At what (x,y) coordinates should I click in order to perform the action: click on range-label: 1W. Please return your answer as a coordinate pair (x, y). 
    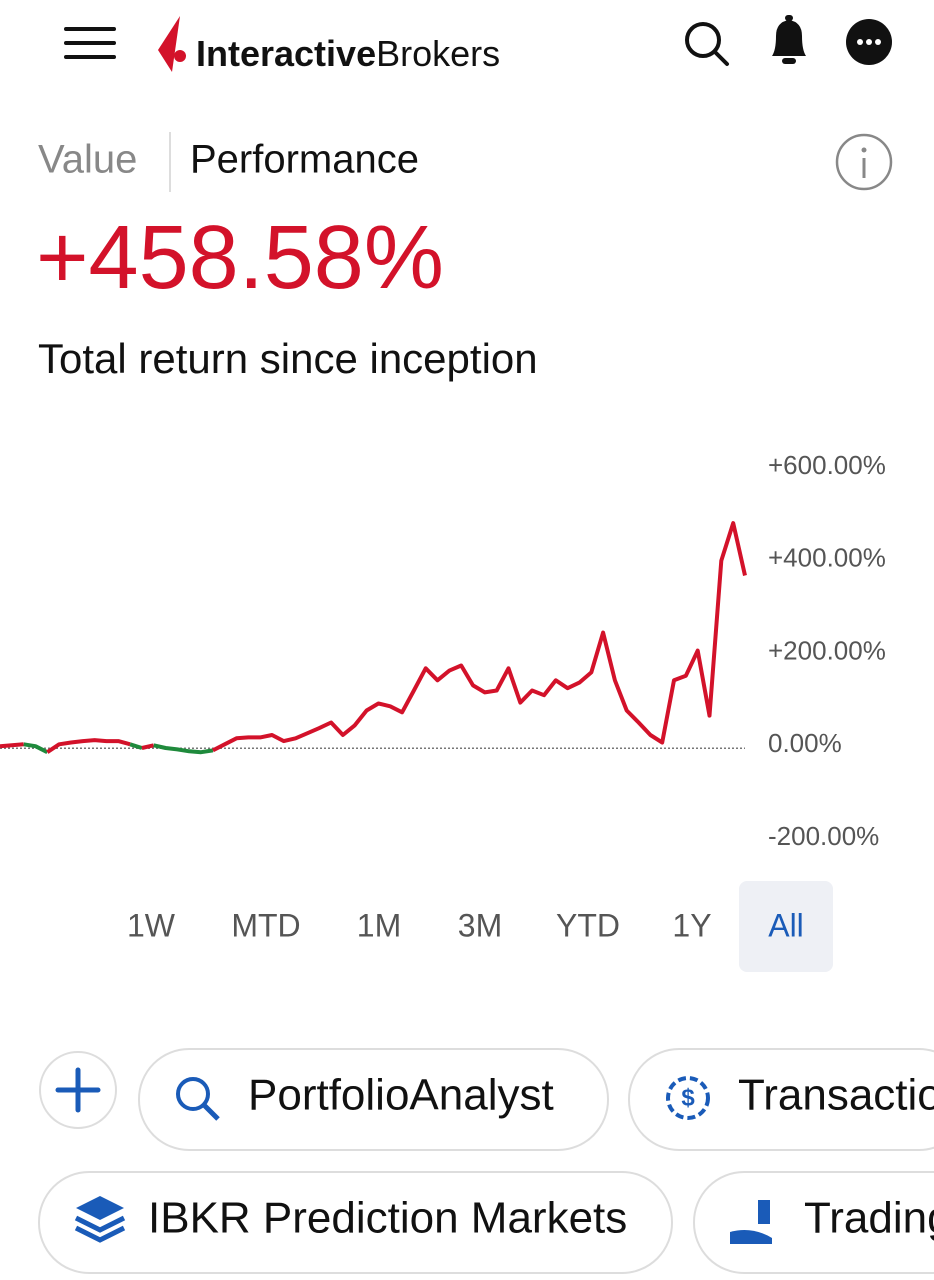
    Looking at the image, I should click on (151, 925).